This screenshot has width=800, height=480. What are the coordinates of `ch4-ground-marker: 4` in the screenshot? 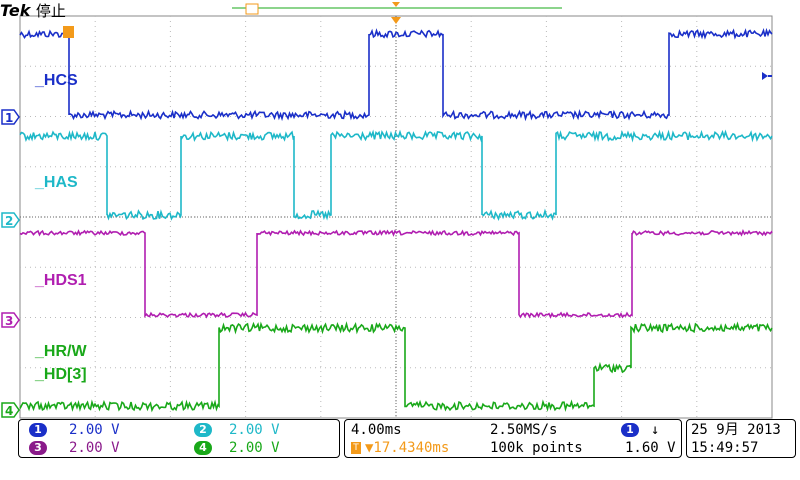 It's located at (10, 410).